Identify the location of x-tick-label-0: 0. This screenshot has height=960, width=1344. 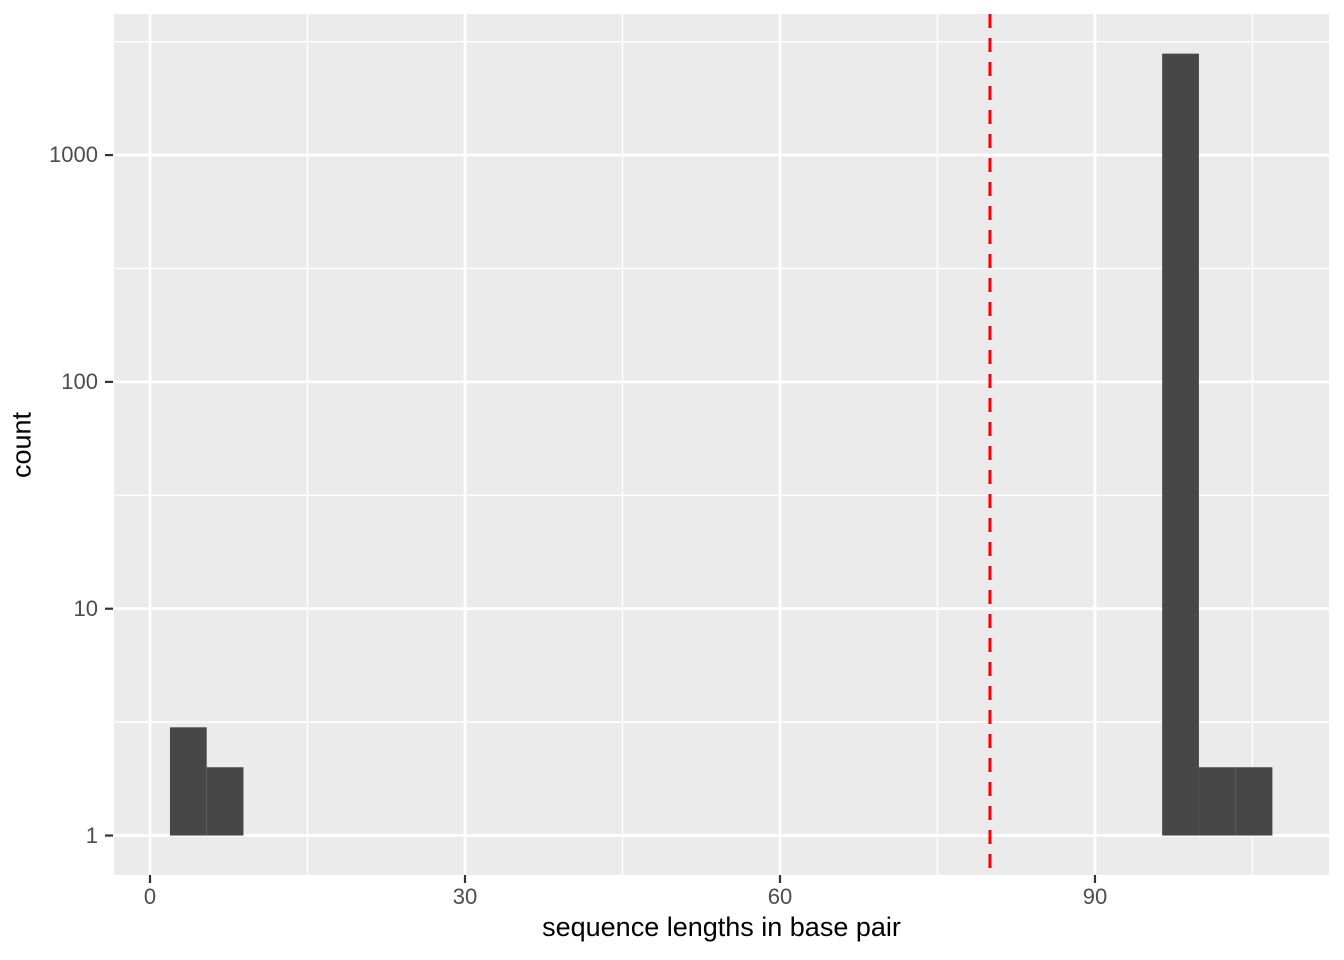
(150, 896).